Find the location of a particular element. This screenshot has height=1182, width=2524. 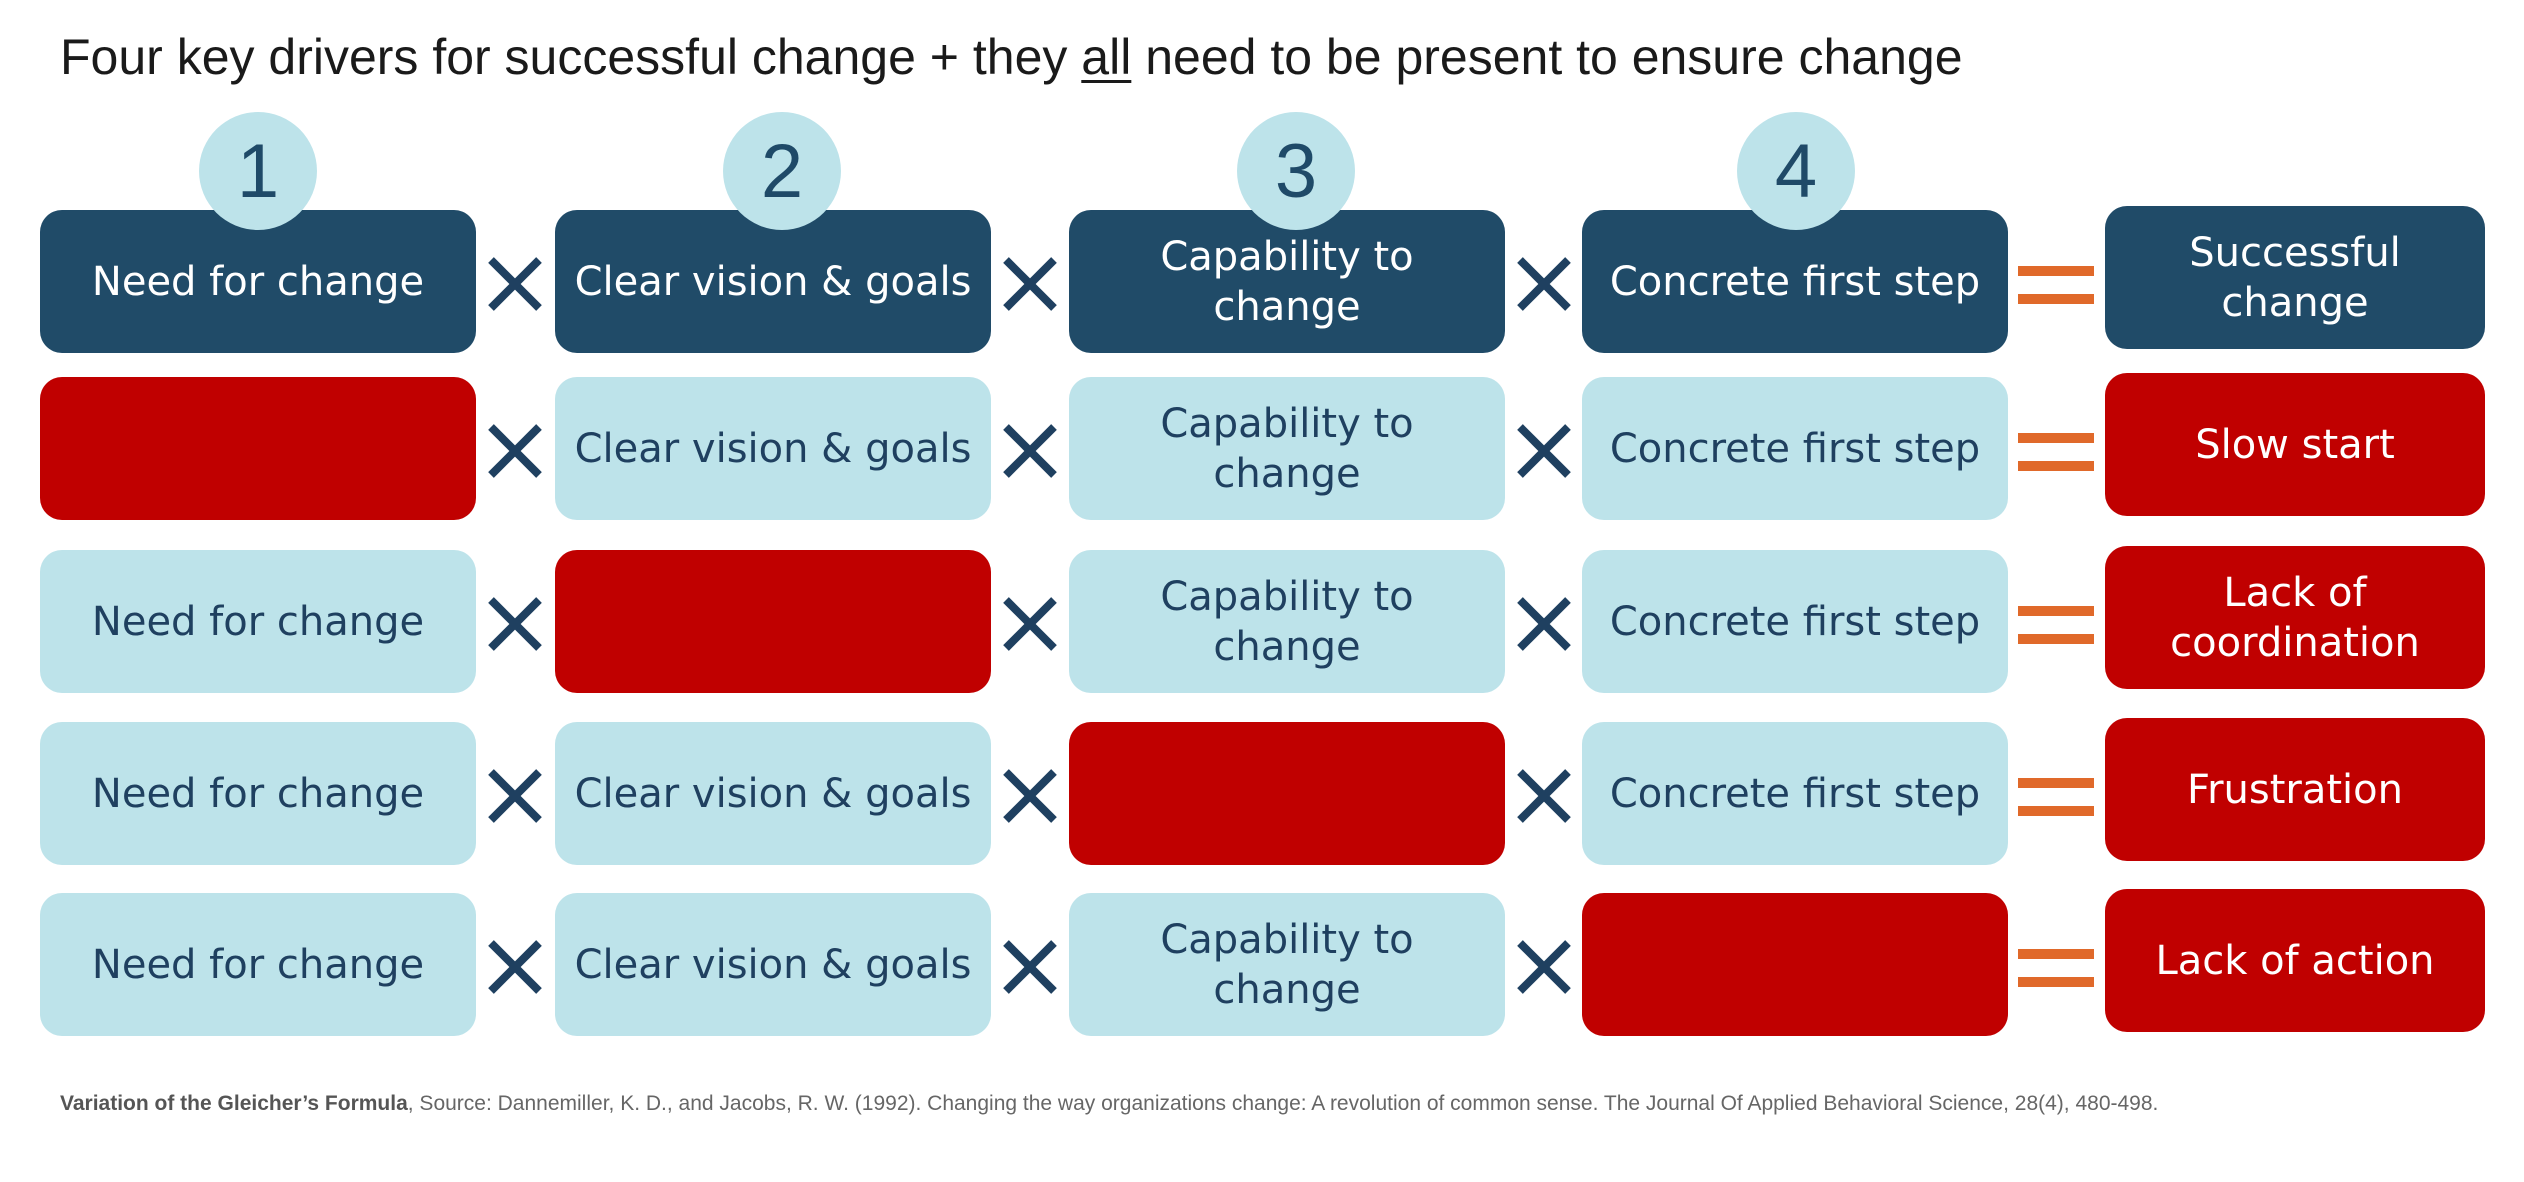

driver-box-r1-c1: Need for change is located at coordinates (258, 281).